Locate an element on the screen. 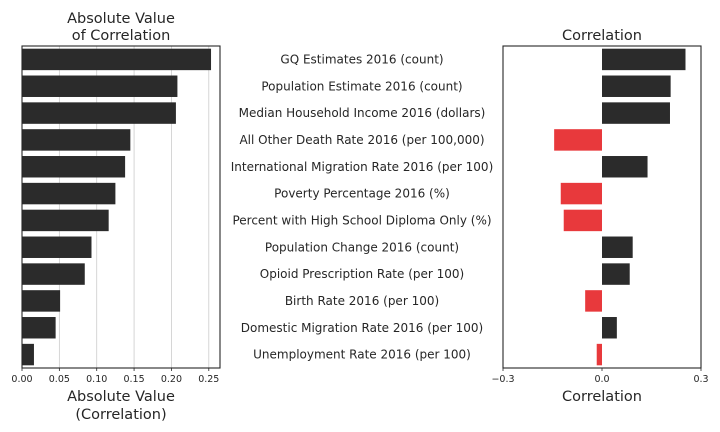 This screenshot has height=432, width=720. left-tick-label: 0.20 is located at coordinates (171, 379).